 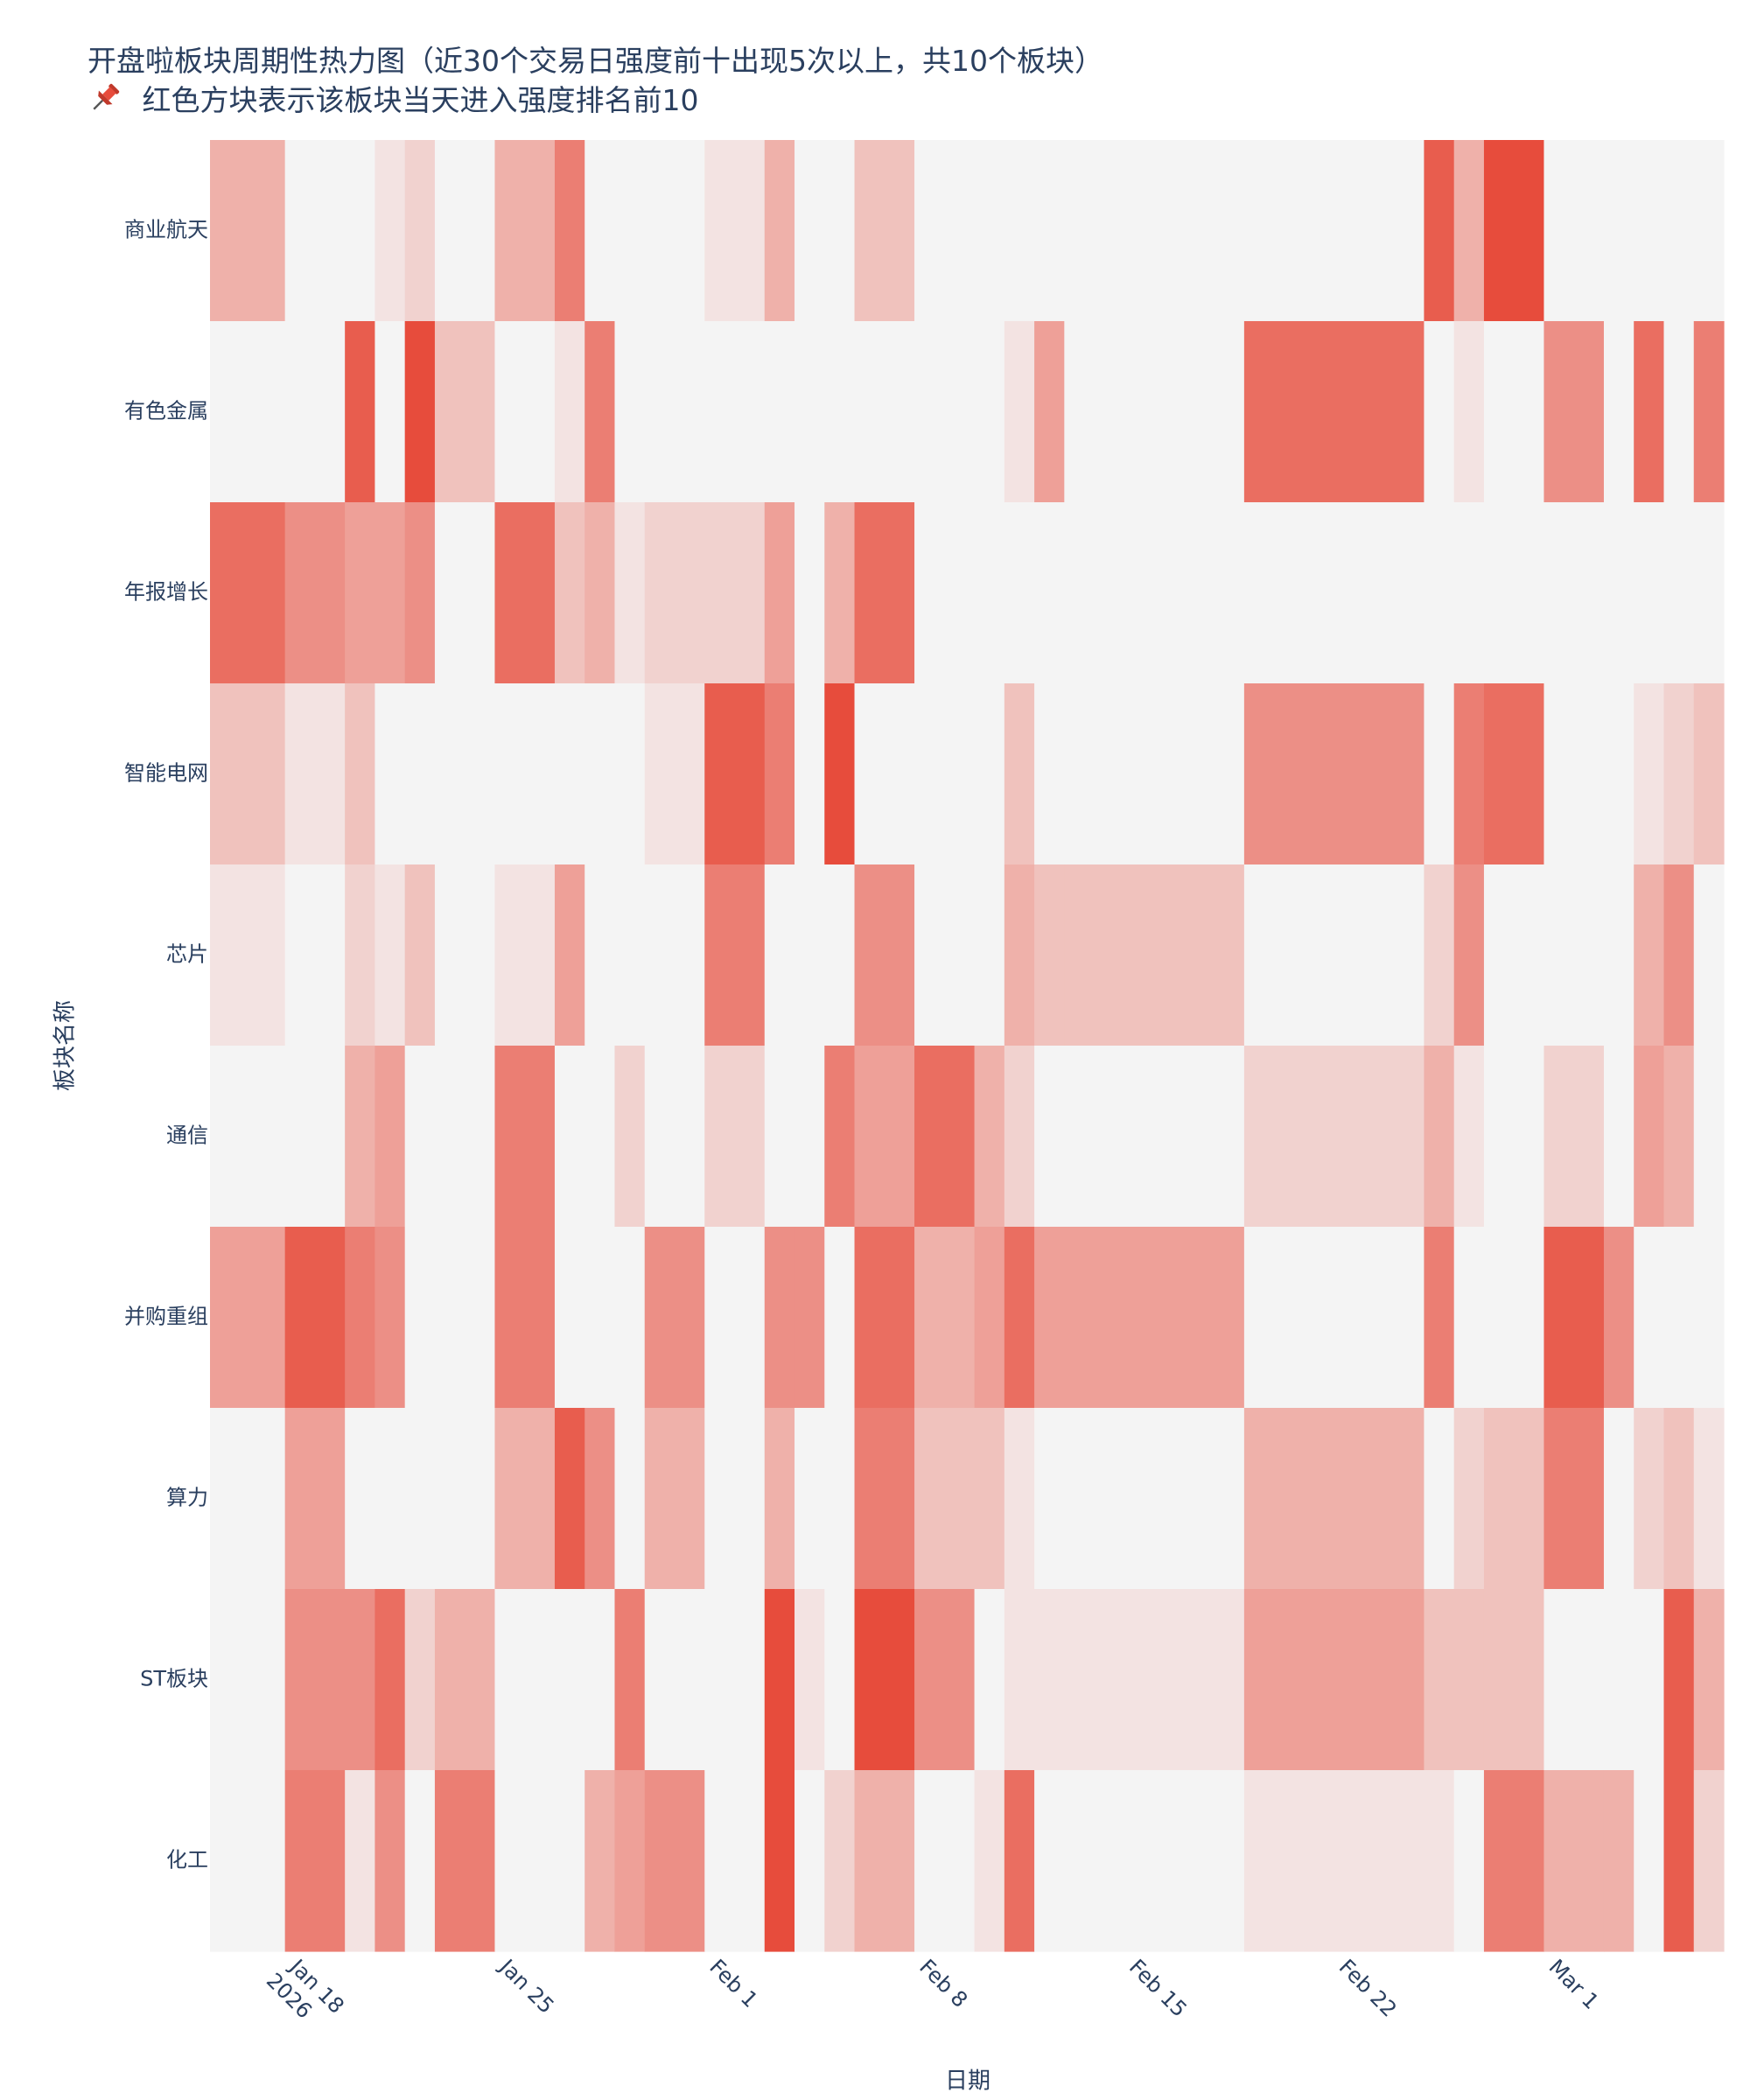 What do you see at coordinates (187, 1498) in the screenshot?
I see `y-tick-label: 算力` at bounding box center [187, 1498].